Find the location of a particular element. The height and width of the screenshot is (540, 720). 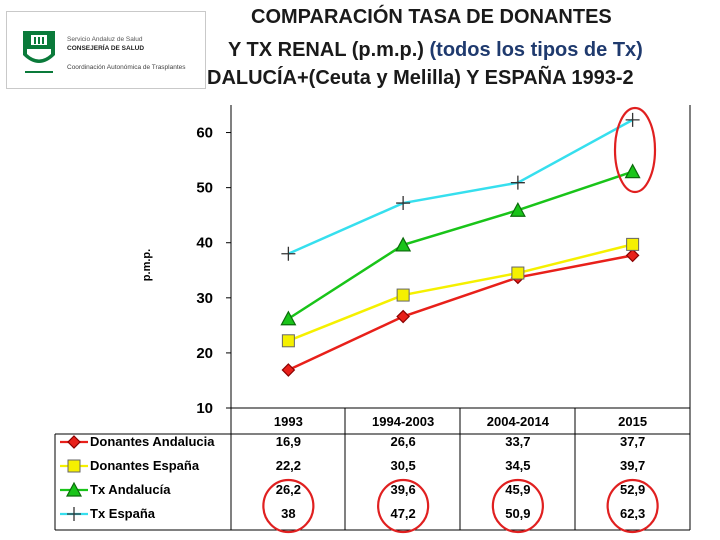

logo-line-consejeria: CONSEJERÍA DE SALUD is located at coordinates (106, 48).